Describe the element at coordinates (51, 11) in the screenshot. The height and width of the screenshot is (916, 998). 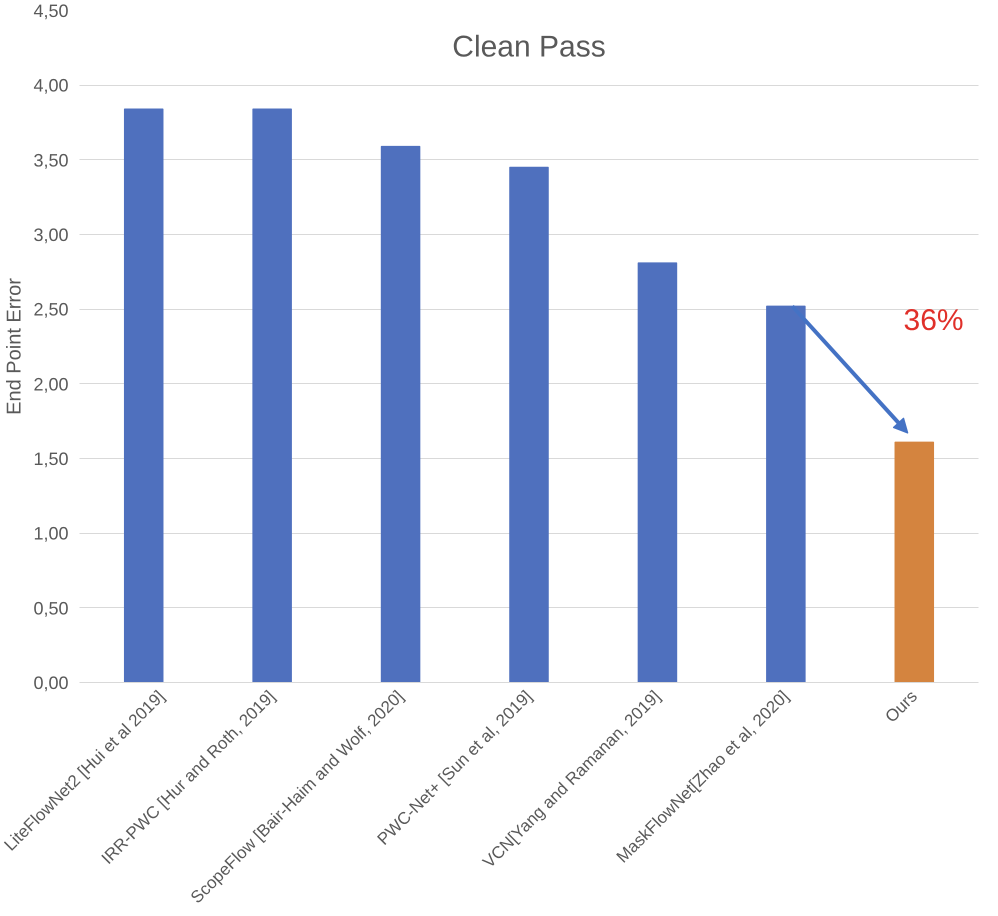
I see `y-tick-label: 4,50` at that location.